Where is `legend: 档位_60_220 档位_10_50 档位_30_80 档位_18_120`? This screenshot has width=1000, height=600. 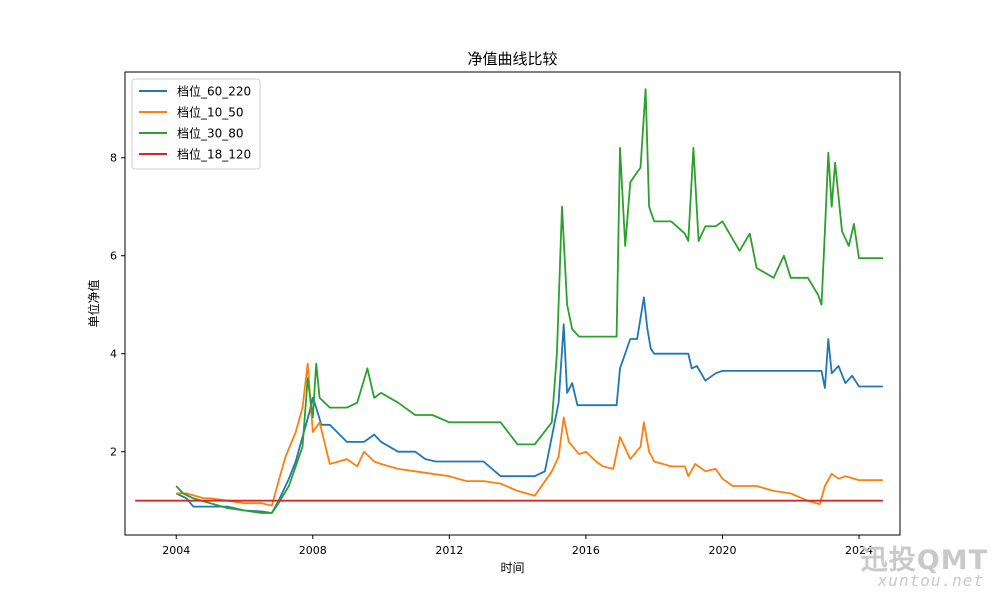
legend: 档位_60_220 档位_10_50 档位_30_80 档位_18_120 is located at coordinates (196, 124).